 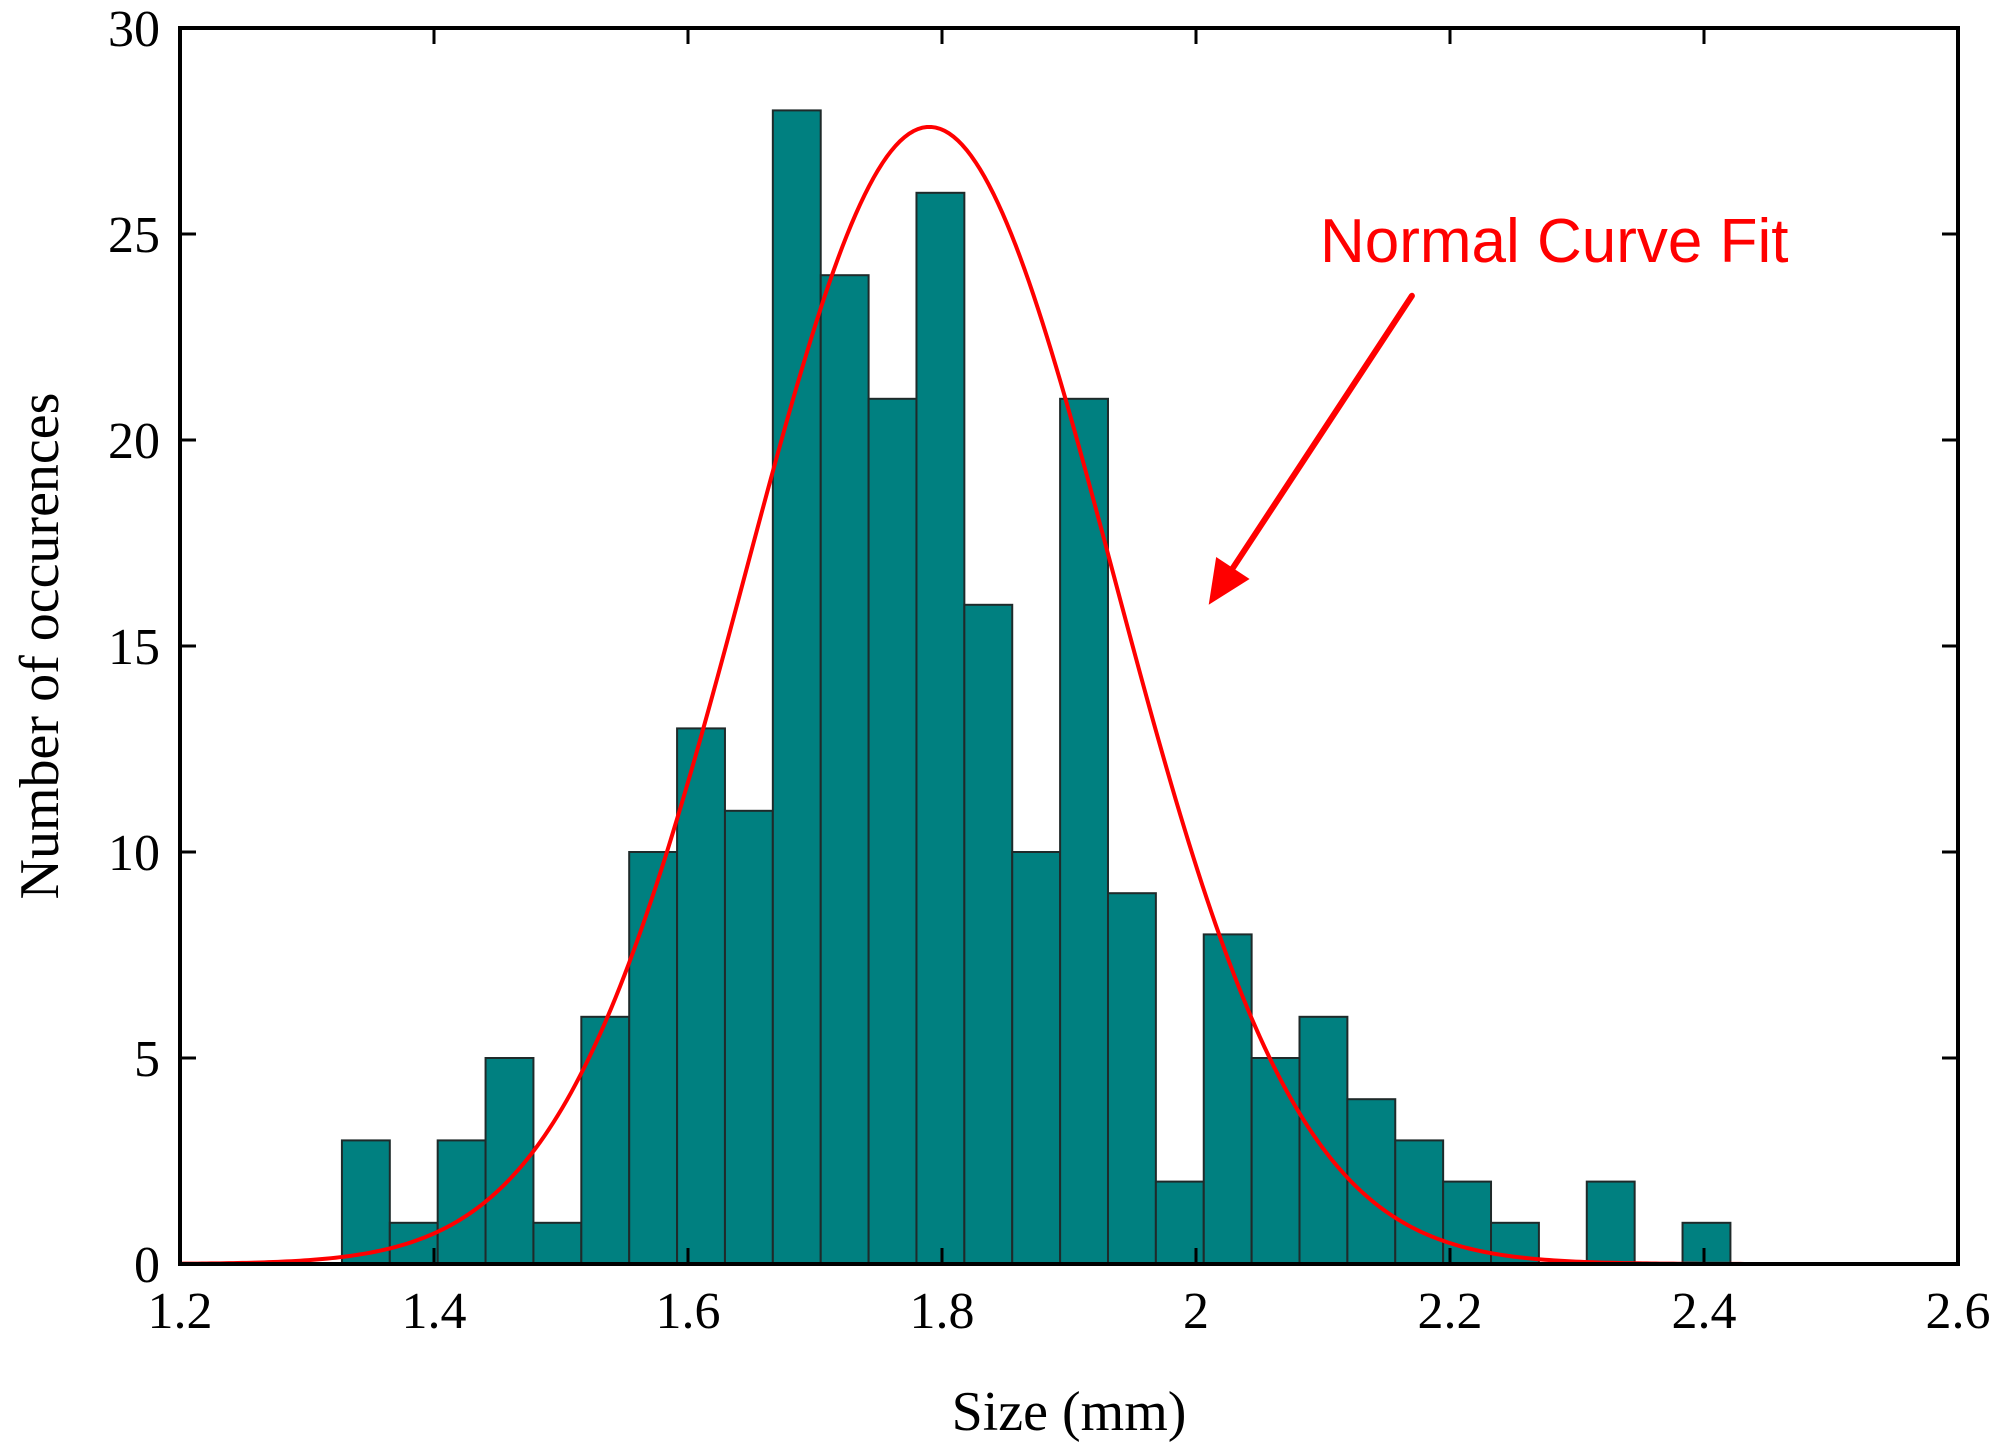 What do you see at coordinates (688, 1311) in the screenshot?
I see `x-tick-label: 1.6` at bounding box center [688, 1311].